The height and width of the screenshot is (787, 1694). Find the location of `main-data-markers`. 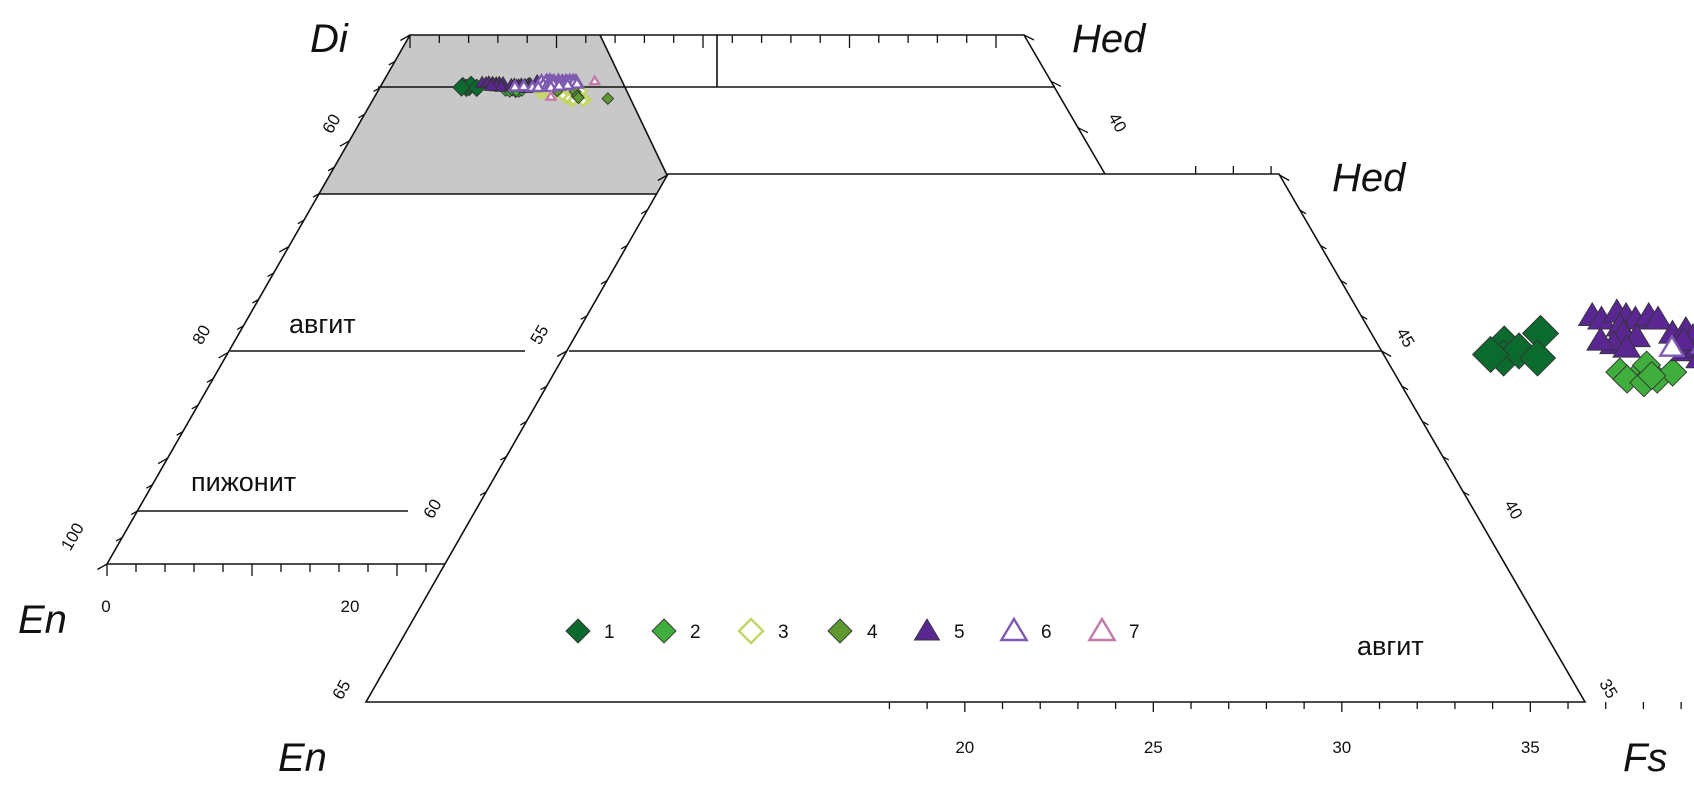

main-data-markers is located at coordinates (533, 90).